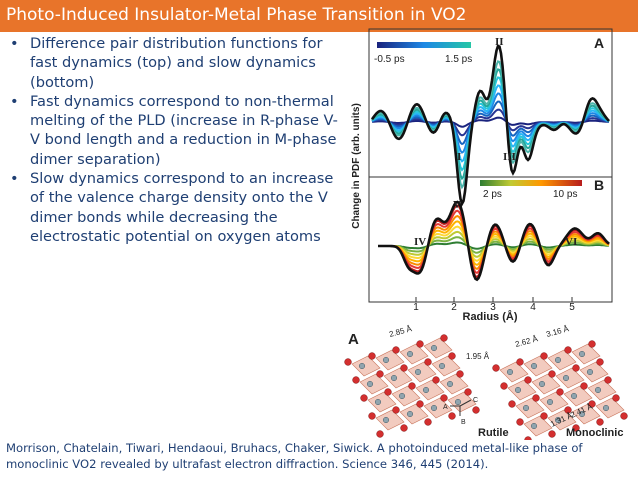 Image resolution: width=638 pixels, height=478 pixels. Describe the element at coordinates (599, 43) in the screenshot. I see `panel-a-letter: A` at that location.